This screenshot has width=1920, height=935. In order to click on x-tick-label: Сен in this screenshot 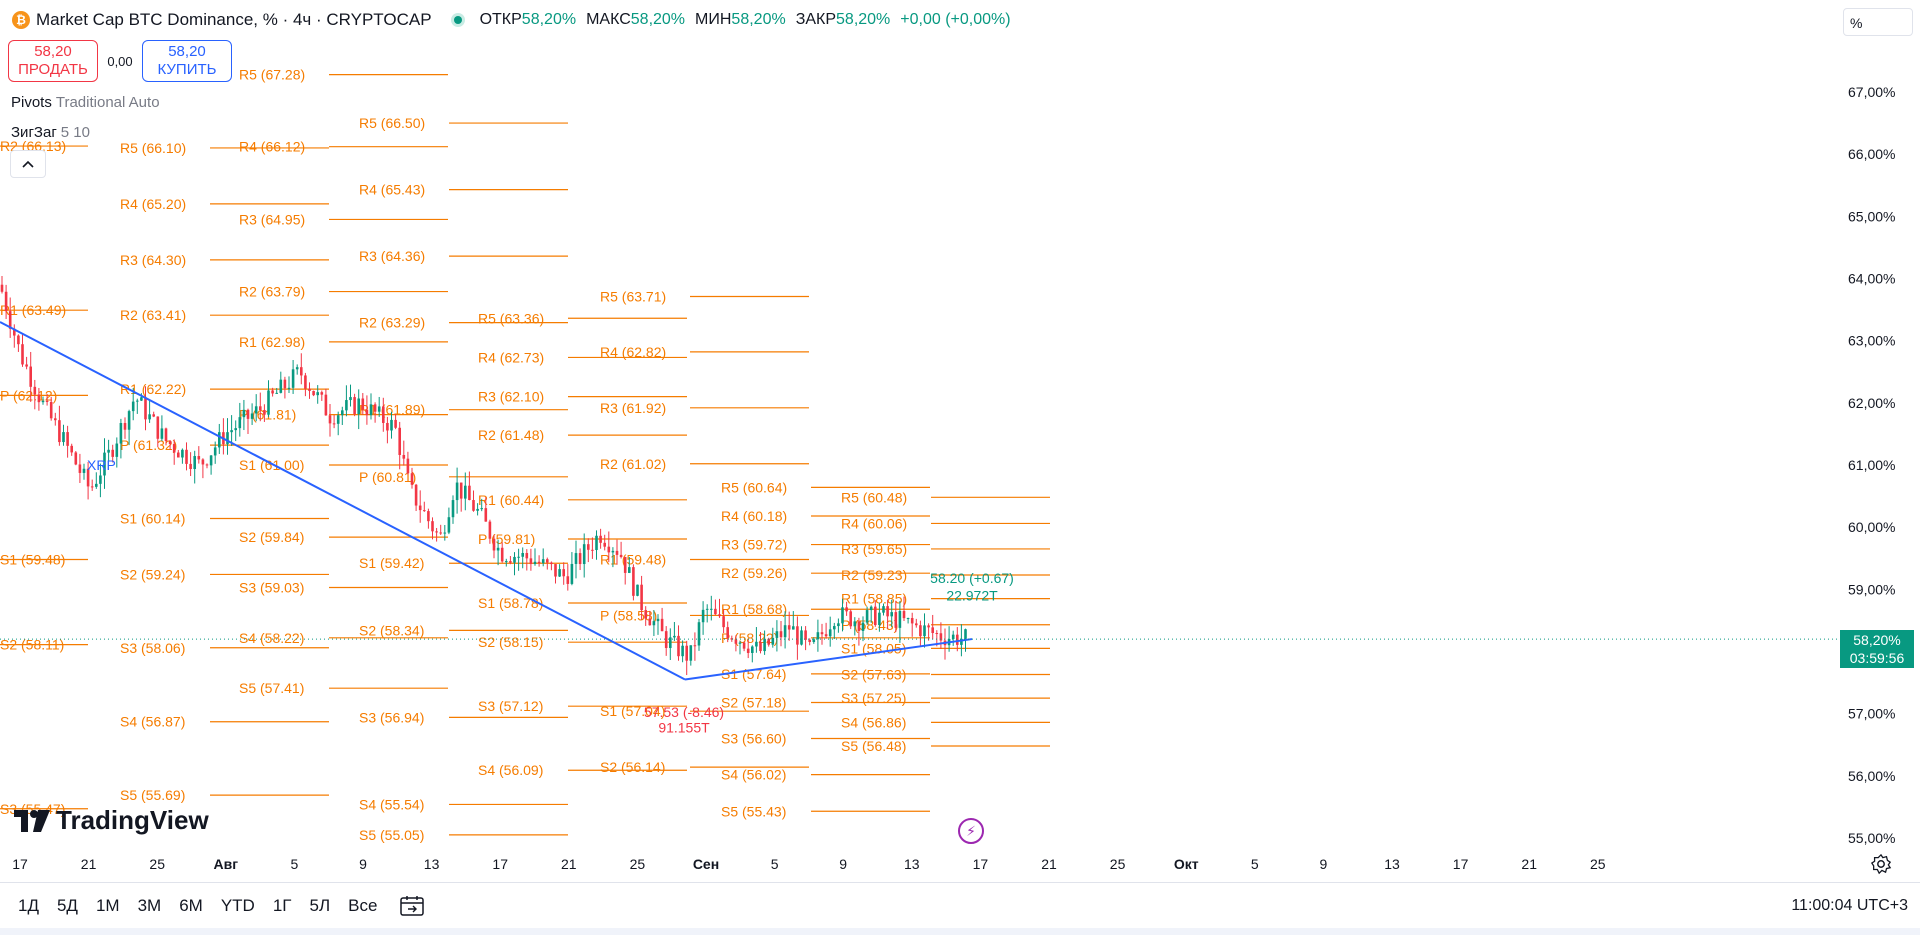, I will do `click(706, 864)`.